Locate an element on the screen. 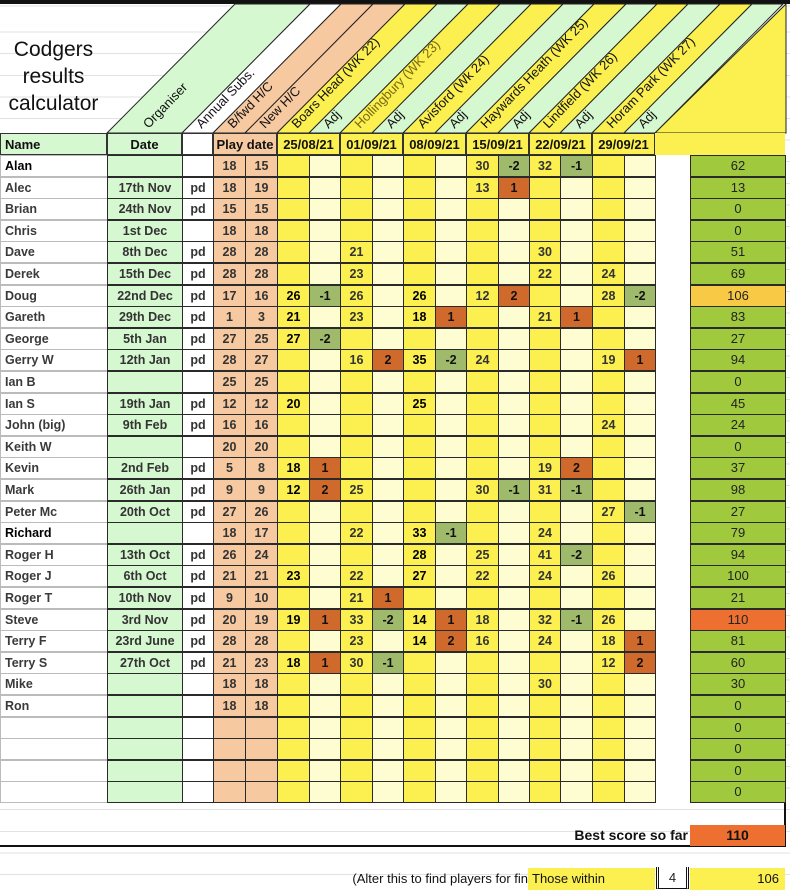 The width and height of the screenshot is (790, 890). total-score-cell: 37 is located at coordinates (738, 468).